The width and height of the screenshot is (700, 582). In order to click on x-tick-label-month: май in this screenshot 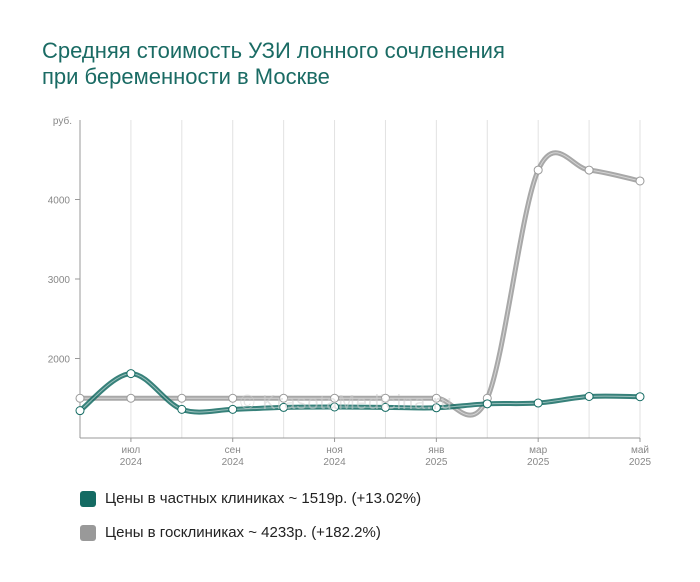, I will do `click(640, 450)`.